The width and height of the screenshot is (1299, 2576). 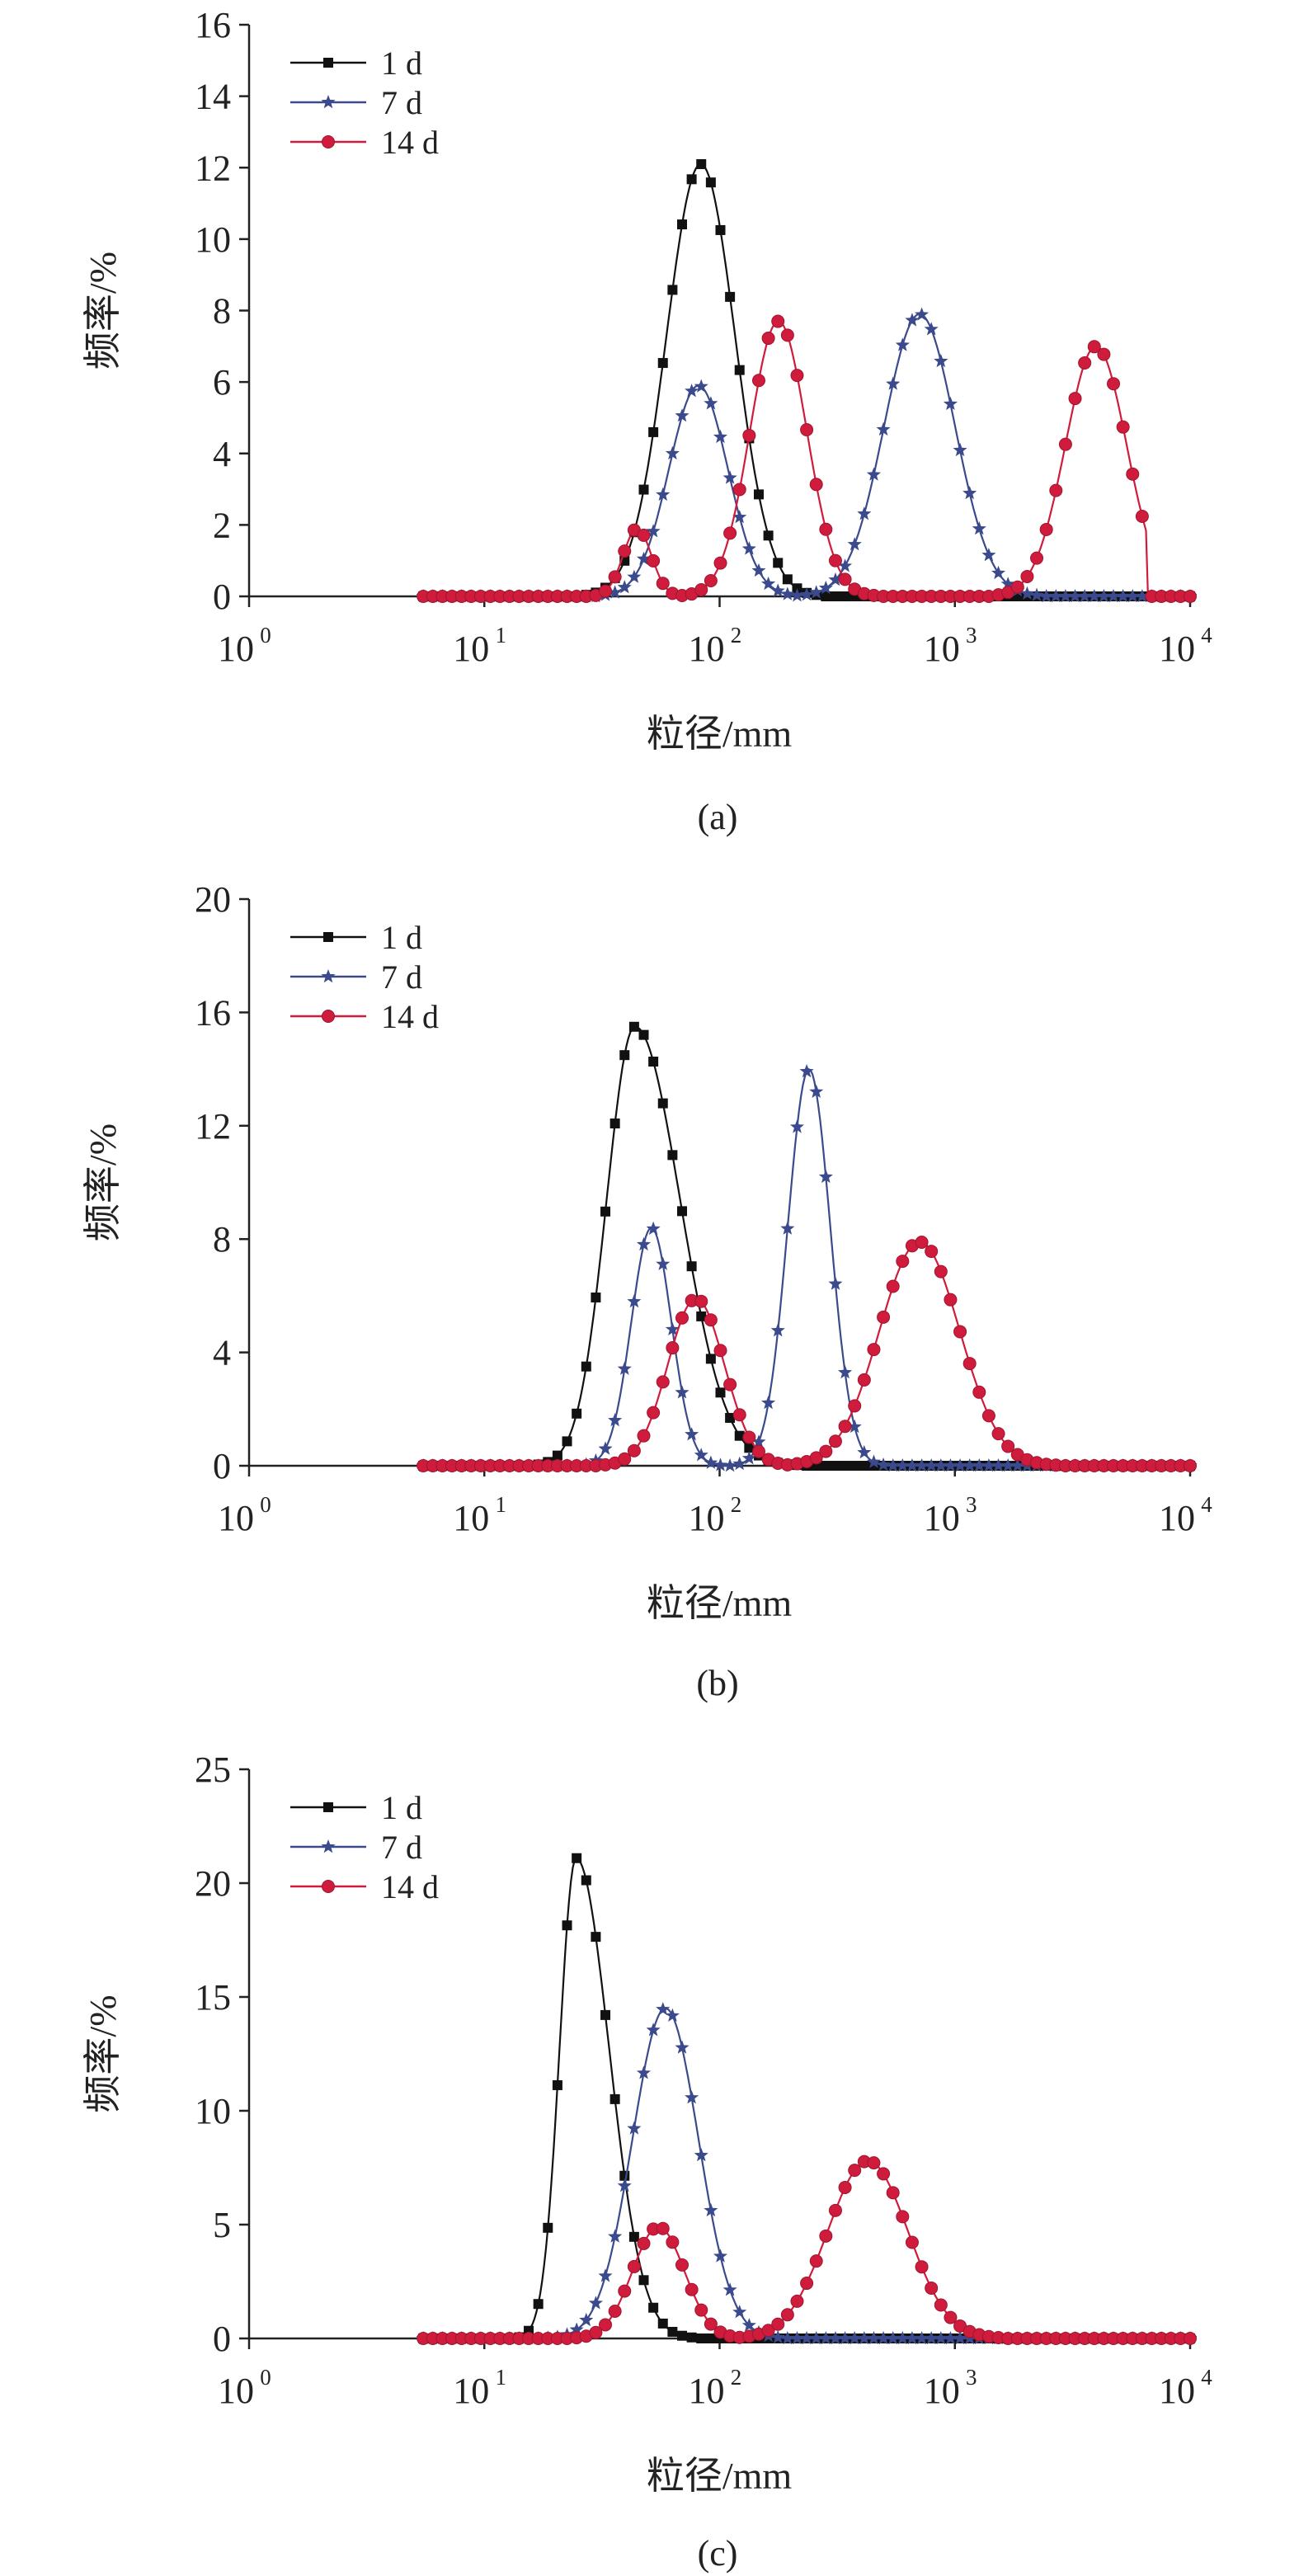 What do you see at coordinates (222, 2339) in the screenshot?
I see `y-tick-label: 0` at bounding box center [222, 2339].